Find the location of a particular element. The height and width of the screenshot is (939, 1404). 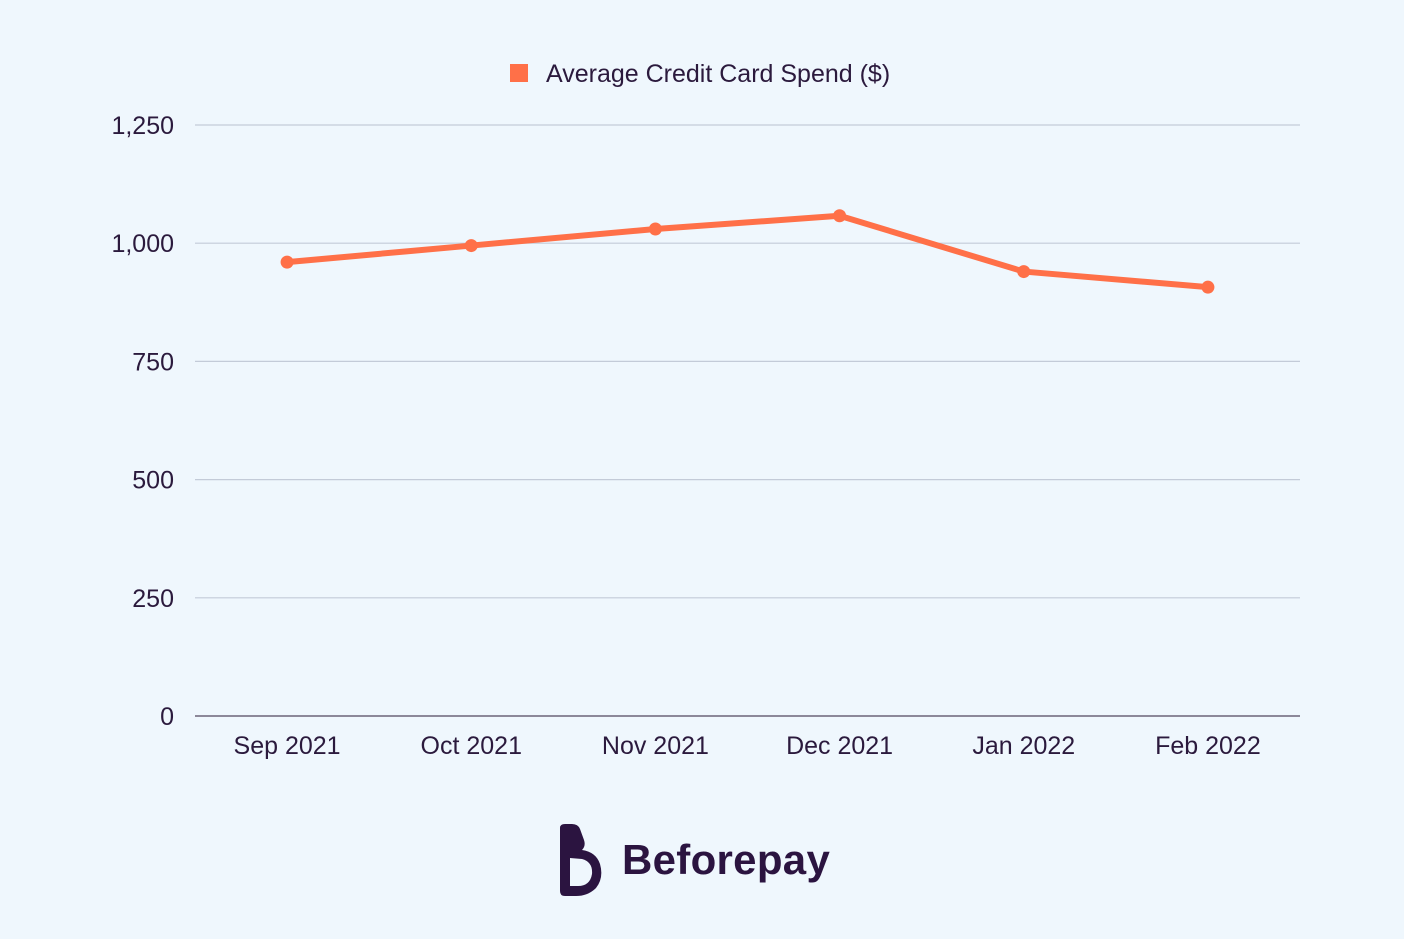

series-line is located at coordinates (747, 251).